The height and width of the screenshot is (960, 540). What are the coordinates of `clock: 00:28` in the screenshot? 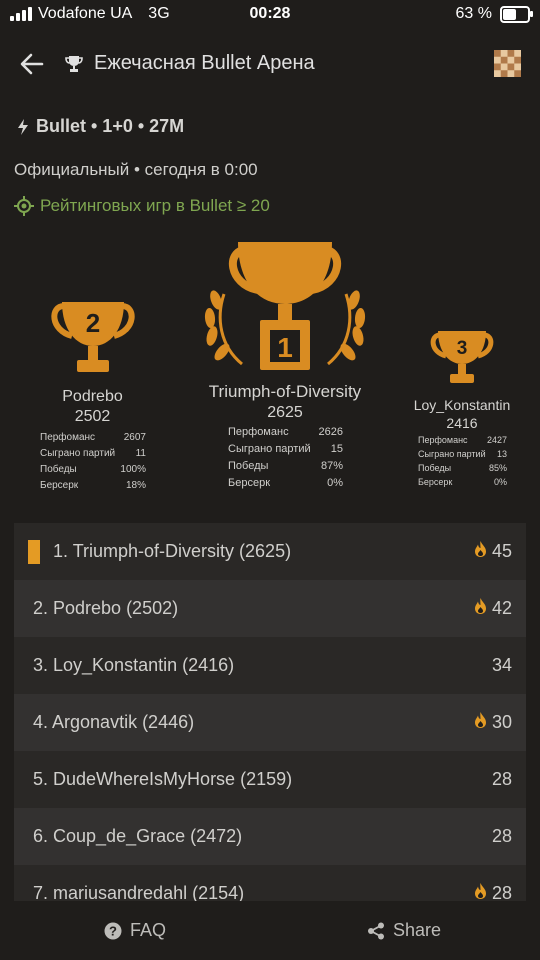 It's located at (270, 13).